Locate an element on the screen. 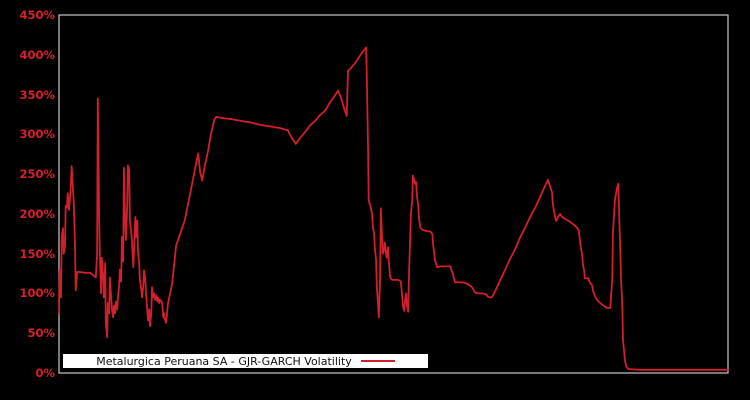 The height and width of the screenshot is (400, 750). y-tick-label: 150% is located at coordinates (37, 253).